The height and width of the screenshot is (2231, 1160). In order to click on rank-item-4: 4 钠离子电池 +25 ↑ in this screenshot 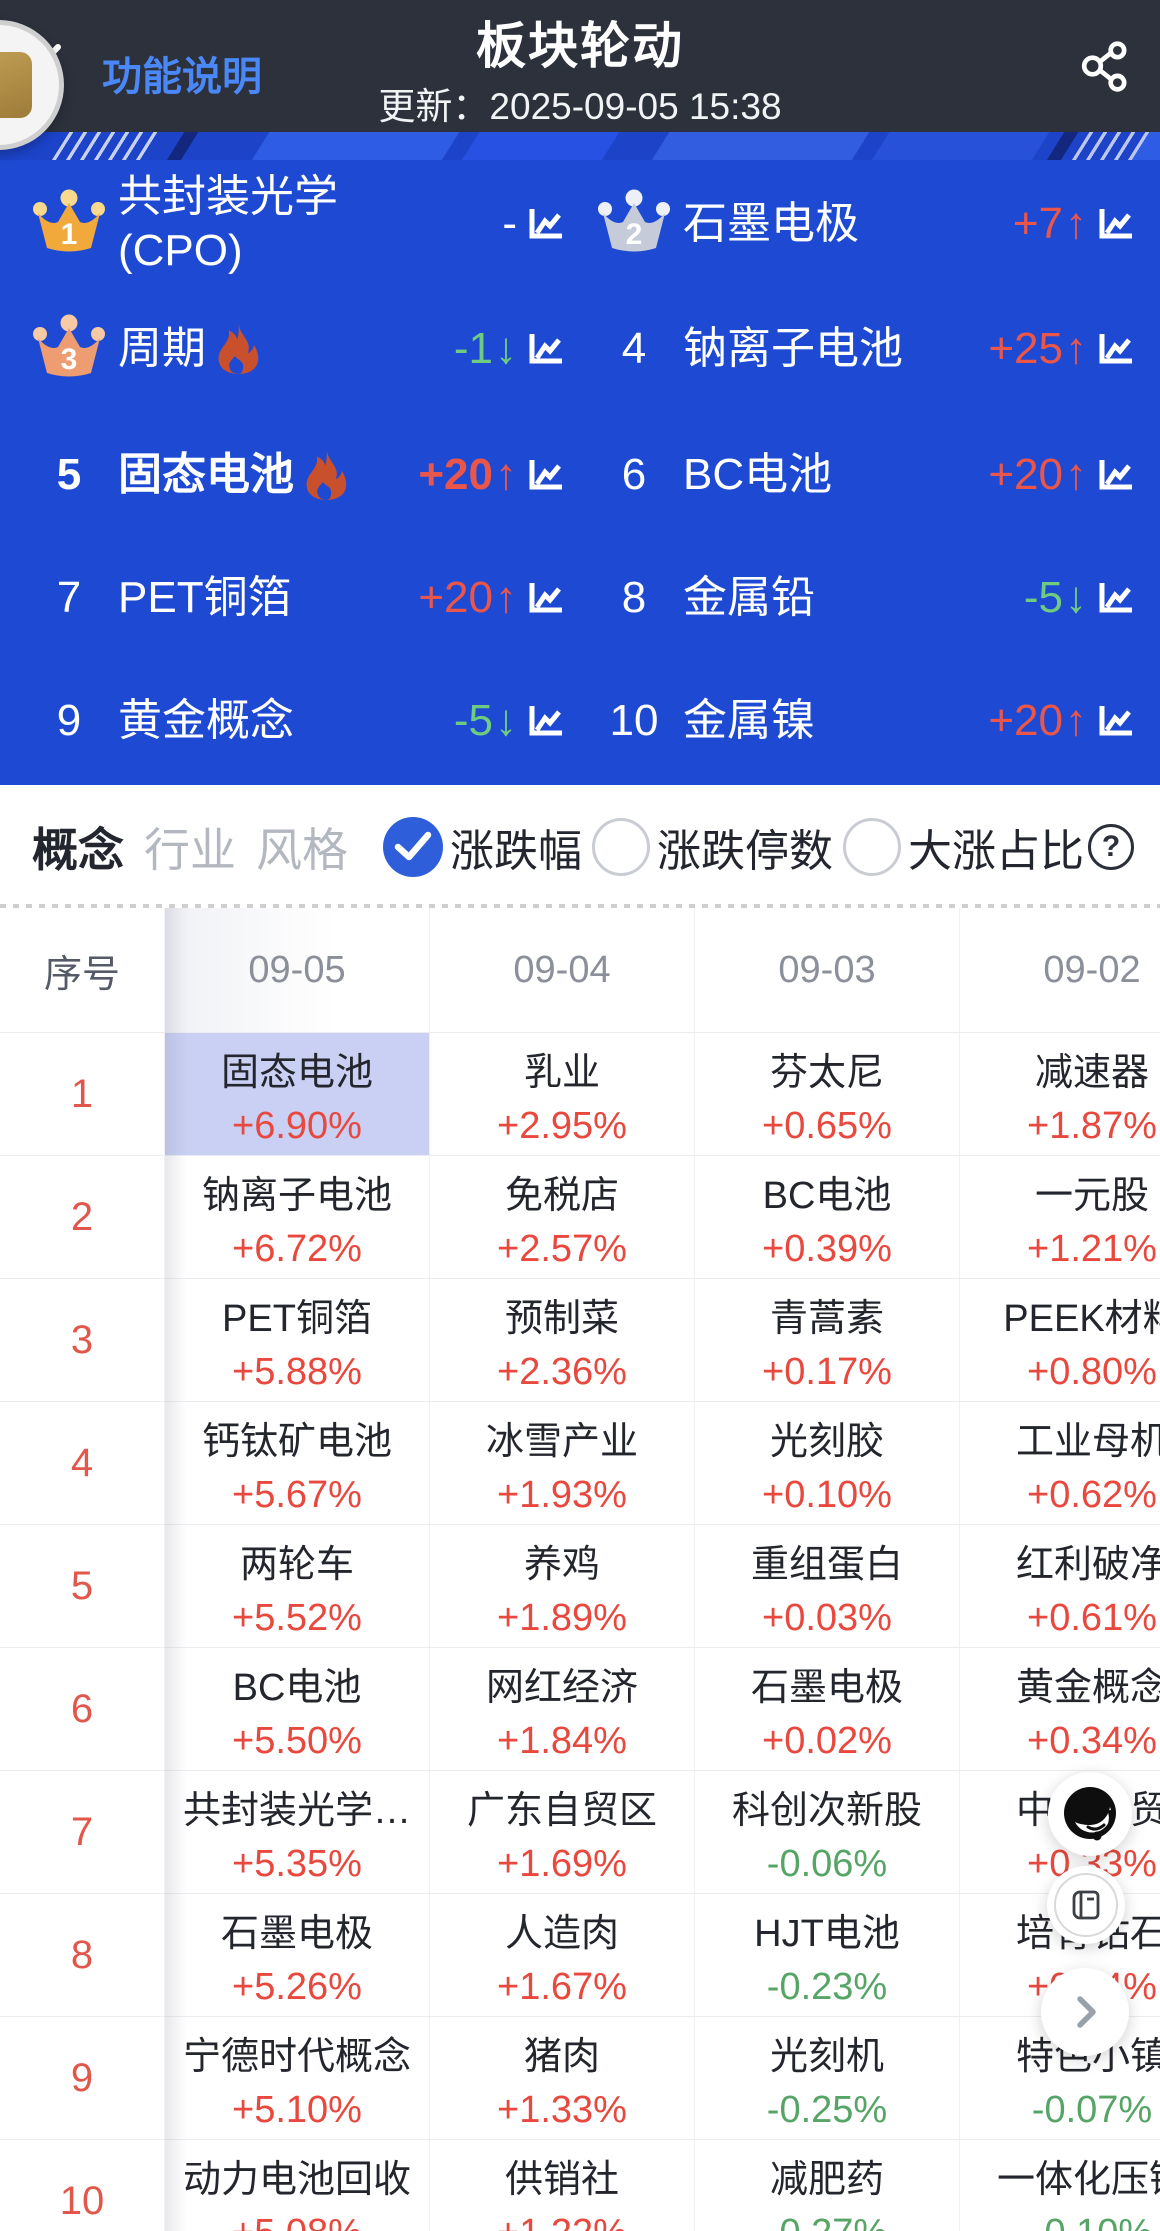, I will do `click(865, 349)`.